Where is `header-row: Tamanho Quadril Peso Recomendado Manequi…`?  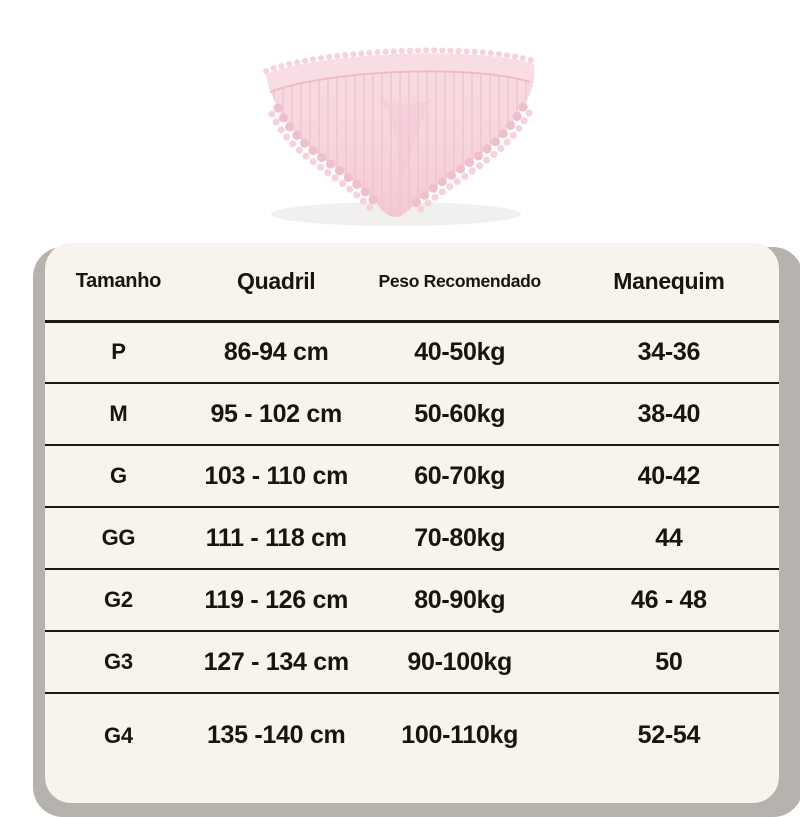 header-row: Tamanho Quadril Peso Recomendado Manequi… is located at coordinates (412, 282).